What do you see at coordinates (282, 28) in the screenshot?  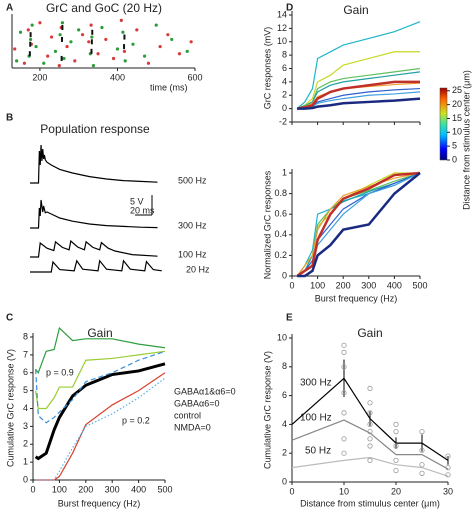 I see `y-tick-label: 12` at bounding box center [282, 28].